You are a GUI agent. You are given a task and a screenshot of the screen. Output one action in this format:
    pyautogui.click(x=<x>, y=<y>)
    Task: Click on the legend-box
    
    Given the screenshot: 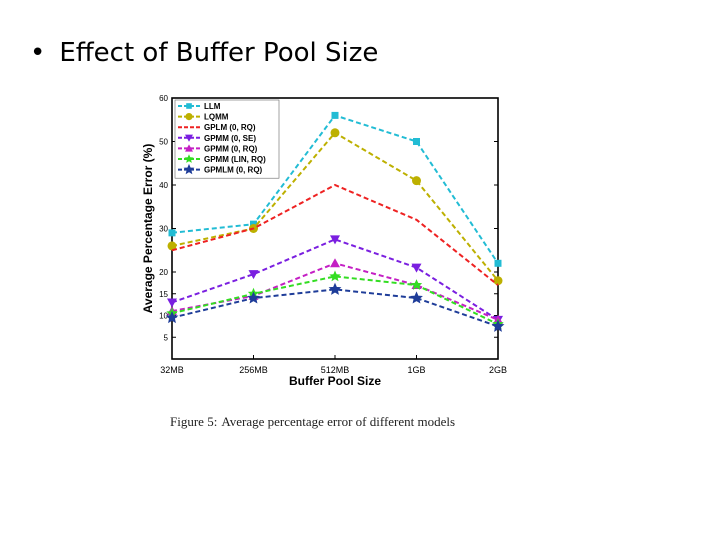 What is the action you would take?
    pyautogui.click(x=227, y=139)
    